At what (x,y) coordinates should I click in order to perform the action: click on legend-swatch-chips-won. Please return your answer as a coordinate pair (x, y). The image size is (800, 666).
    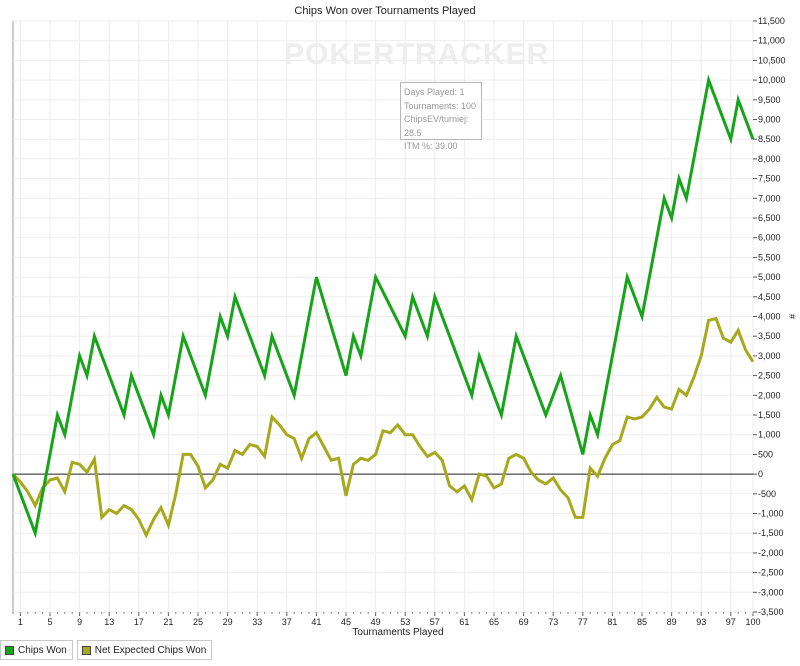
    Looking at the image, I should click on (9, 650).